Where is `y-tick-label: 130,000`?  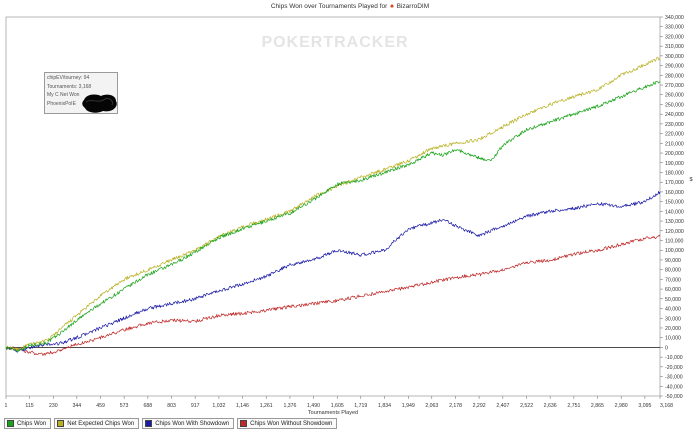 y-tick-label: 130,000 is located at coordinates (674, 222).